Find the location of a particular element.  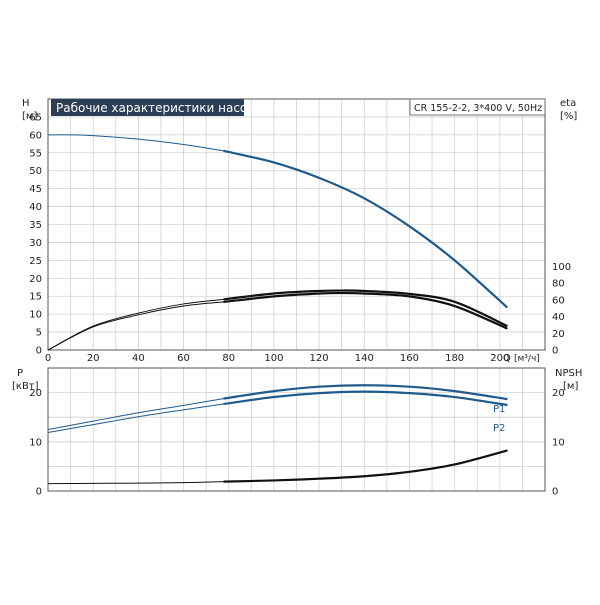

x-tick-label: 100 is located at coordinates (273, 358).